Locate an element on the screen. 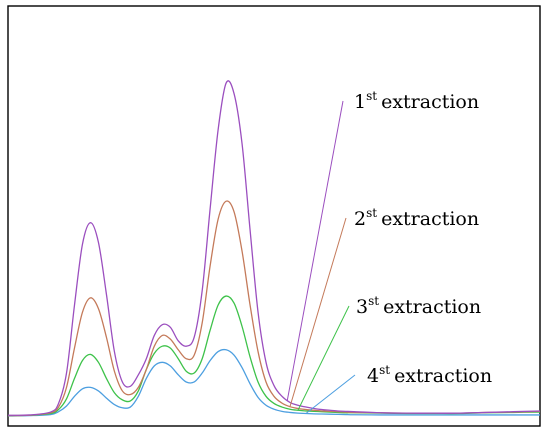 The width and height of the screenshot is (550, 438). series-label-4: 4st extraction is located at coordinates (429, 375).